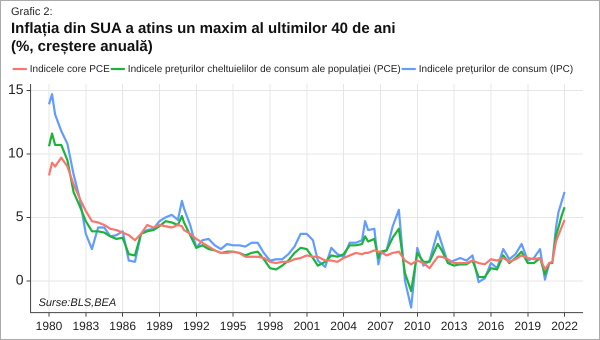 Image resolution: width=600 pixels, height=340 pixels. Describe the element at coordinates (16, 89) in the screenshot. I see `y-tick-label: 15` at that location.